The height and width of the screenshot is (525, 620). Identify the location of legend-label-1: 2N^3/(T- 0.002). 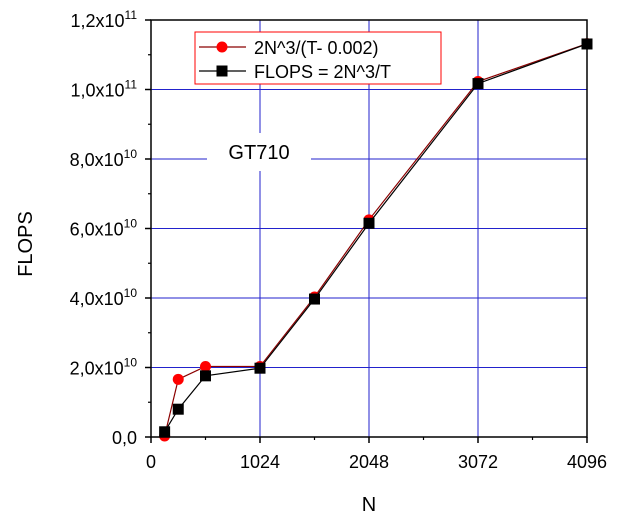
(316, 48).